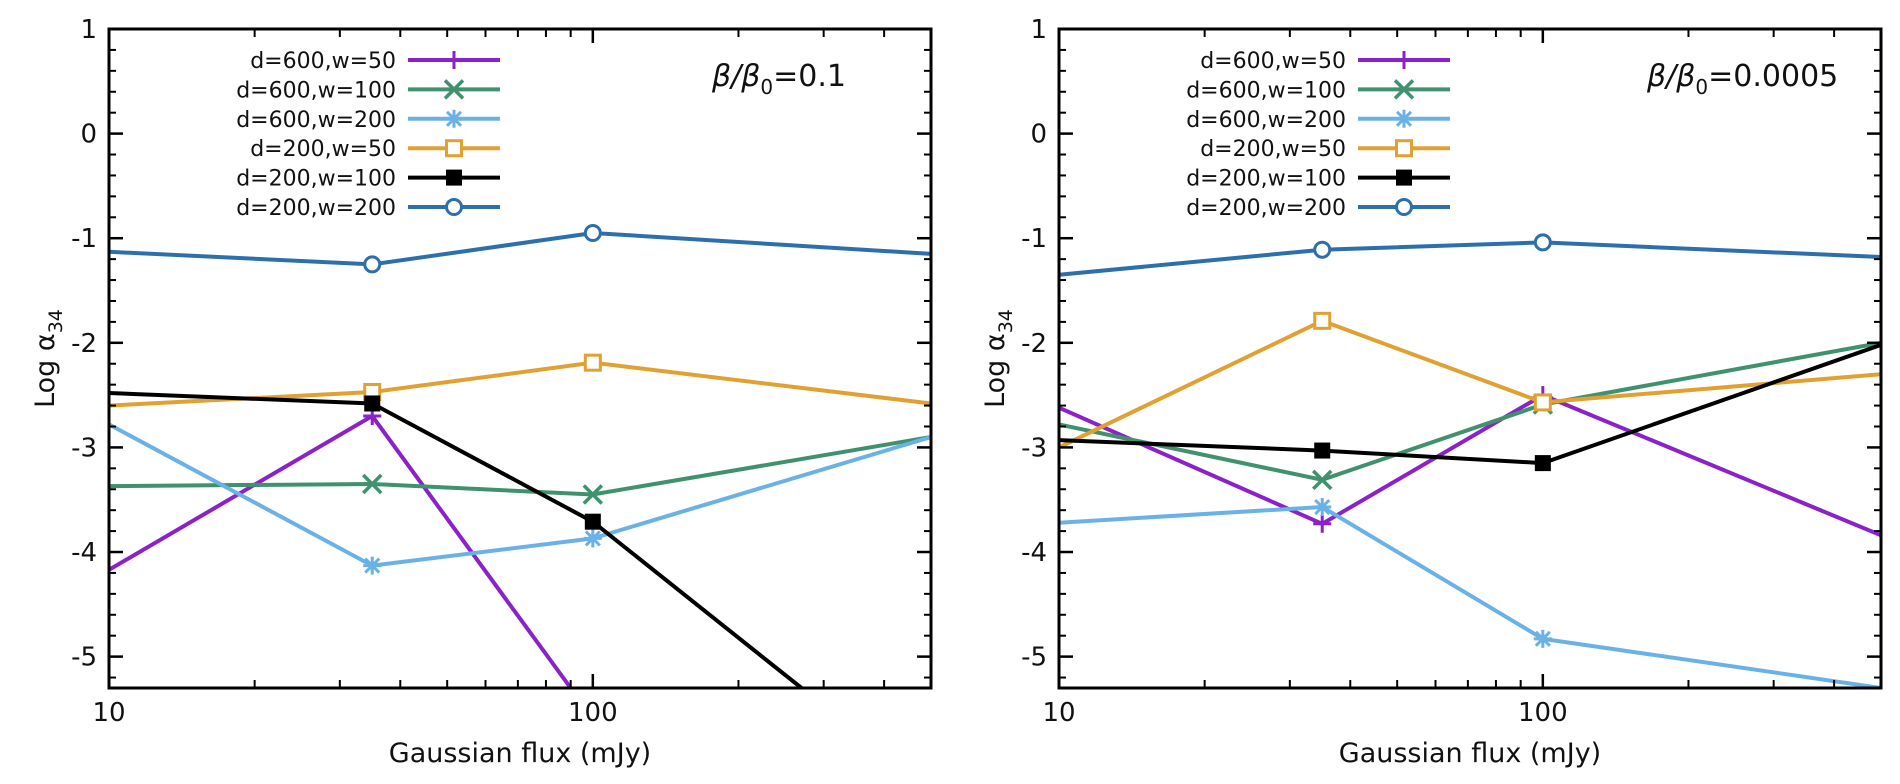 Image resolution: width=1900 pixels, height=784 pixels. What do you see at coordinates (1701, 87) in the screenshot?
I see `panel-2-annotation-sub: 0` at bounding box center [1701, 87].